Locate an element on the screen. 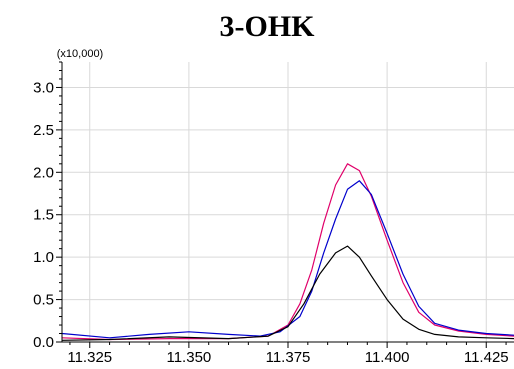 This screenshot has width=514, height=369. x-tick-label-1: 11.350 is located at coordinates (188, 357).